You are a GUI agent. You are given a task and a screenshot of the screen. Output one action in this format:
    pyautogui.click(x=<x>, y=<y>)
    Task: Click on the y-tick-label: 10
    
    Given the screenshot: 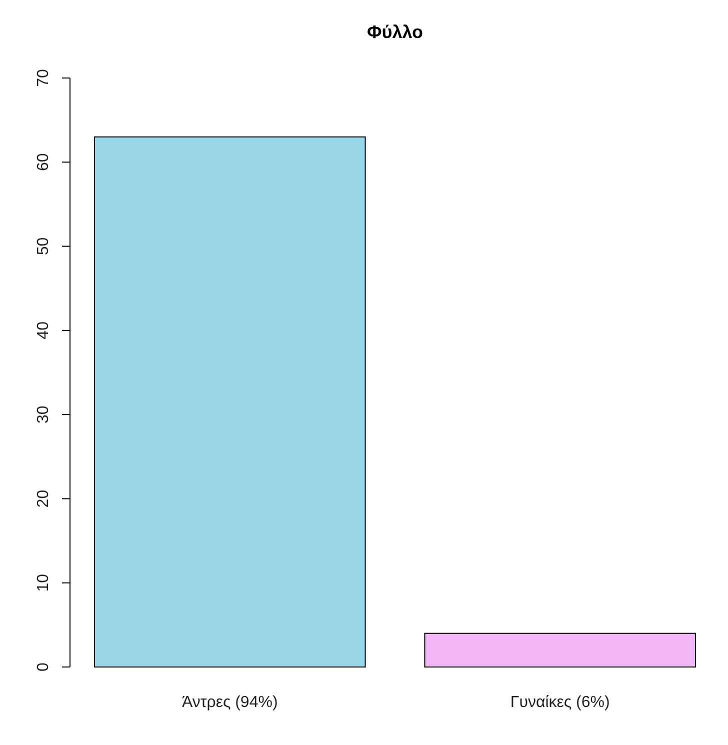 What is the action you would take?
    pyautogui.click(x=43, y=583)
    